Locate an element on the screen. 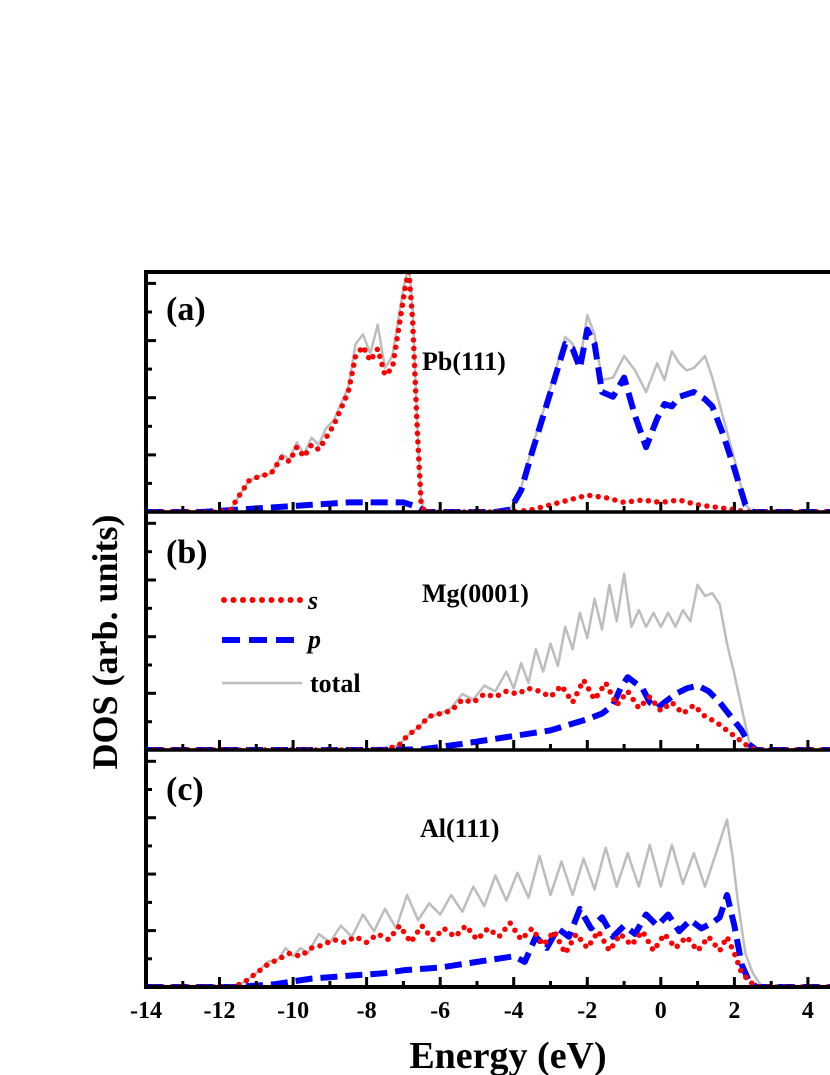 The width and height of the screenshot is (830, 1075). series-p-line-panel-b is located at coordinates (488, 712).